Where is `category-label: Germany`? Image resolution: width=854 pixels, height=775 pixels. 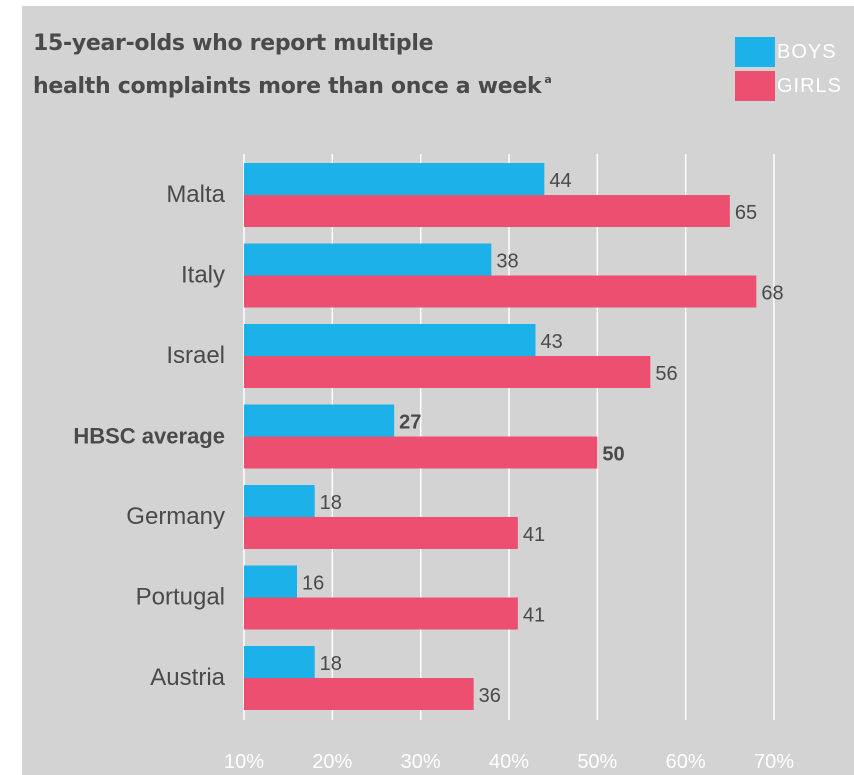 category-label: Germany is located at coordinates (175, 516).